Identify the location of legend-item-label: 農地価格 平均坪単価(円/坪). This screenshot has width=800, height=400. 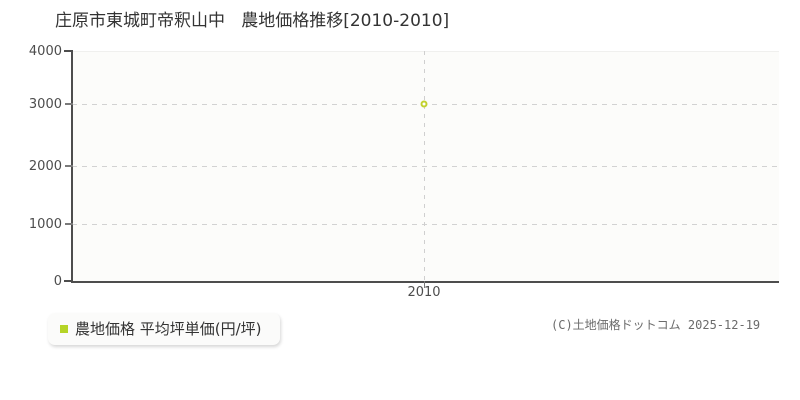
(168, 328).